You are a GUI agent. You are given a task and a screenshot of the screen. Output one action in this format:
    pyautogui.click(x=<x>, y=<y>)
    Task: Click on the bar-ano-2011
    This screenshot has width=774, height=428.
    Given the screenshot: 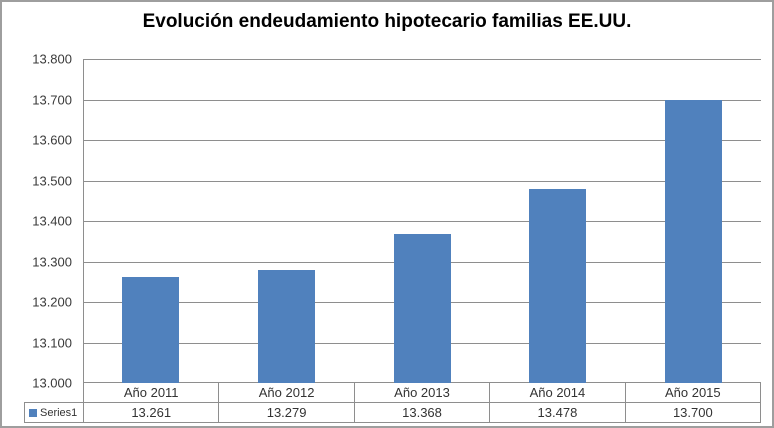 What is the action you would take?
    pyautogui.click(x=150, y=330)
    